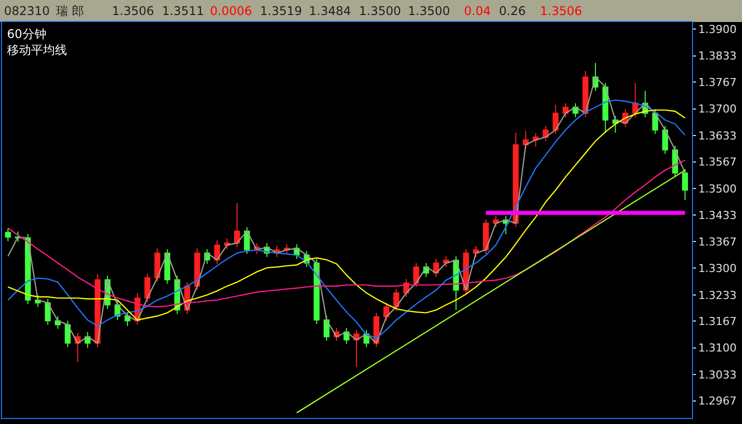 The height and width of the screenshot is (424, 742). I want to click on text: 0.04, so click(477, 11).